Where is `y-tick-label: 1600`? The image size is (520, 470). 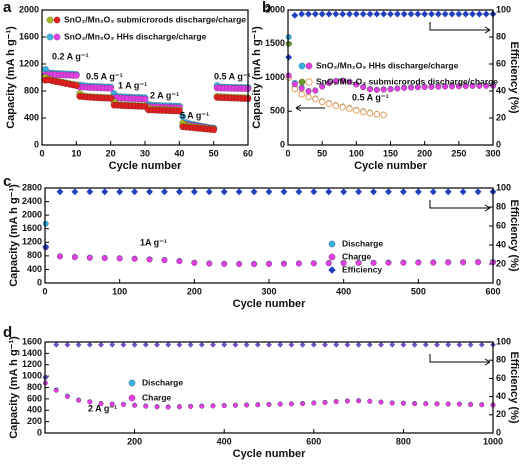 y-tick-label: 1600 is located at coordinates (29, 36).